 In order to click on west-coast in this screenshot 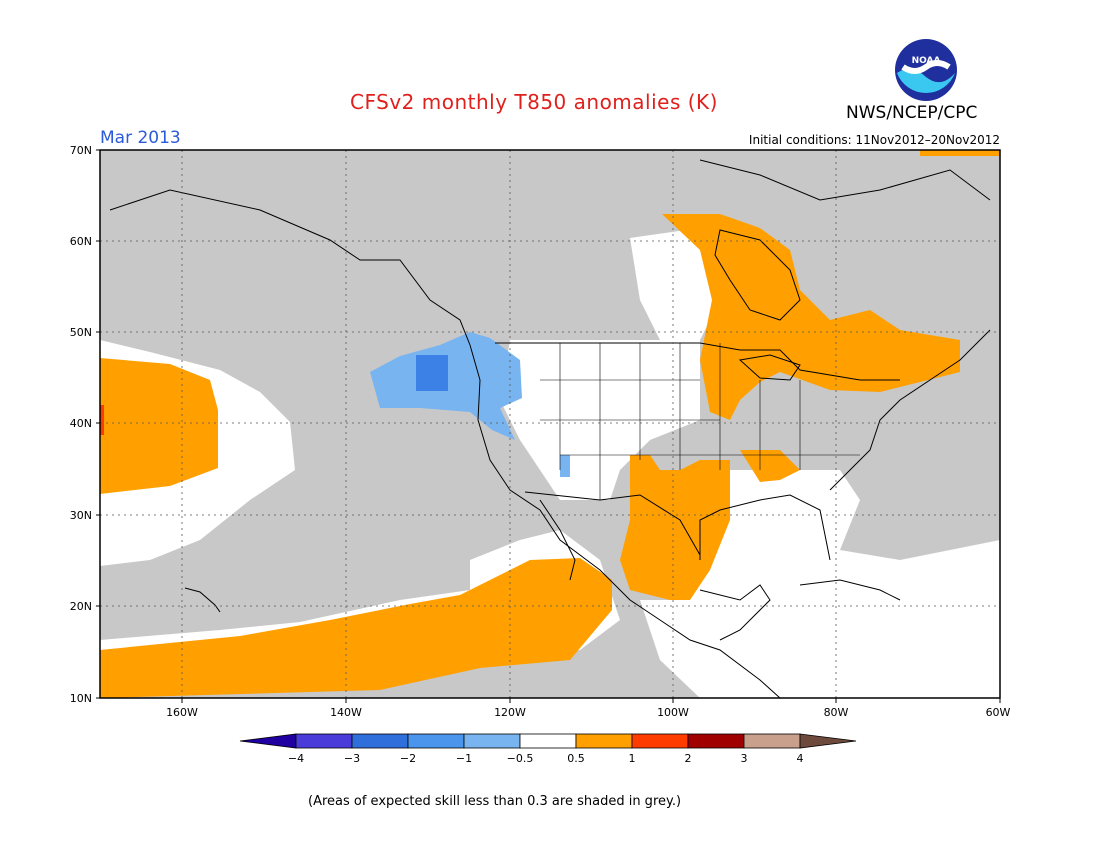, I will do `click(625, 521)`.